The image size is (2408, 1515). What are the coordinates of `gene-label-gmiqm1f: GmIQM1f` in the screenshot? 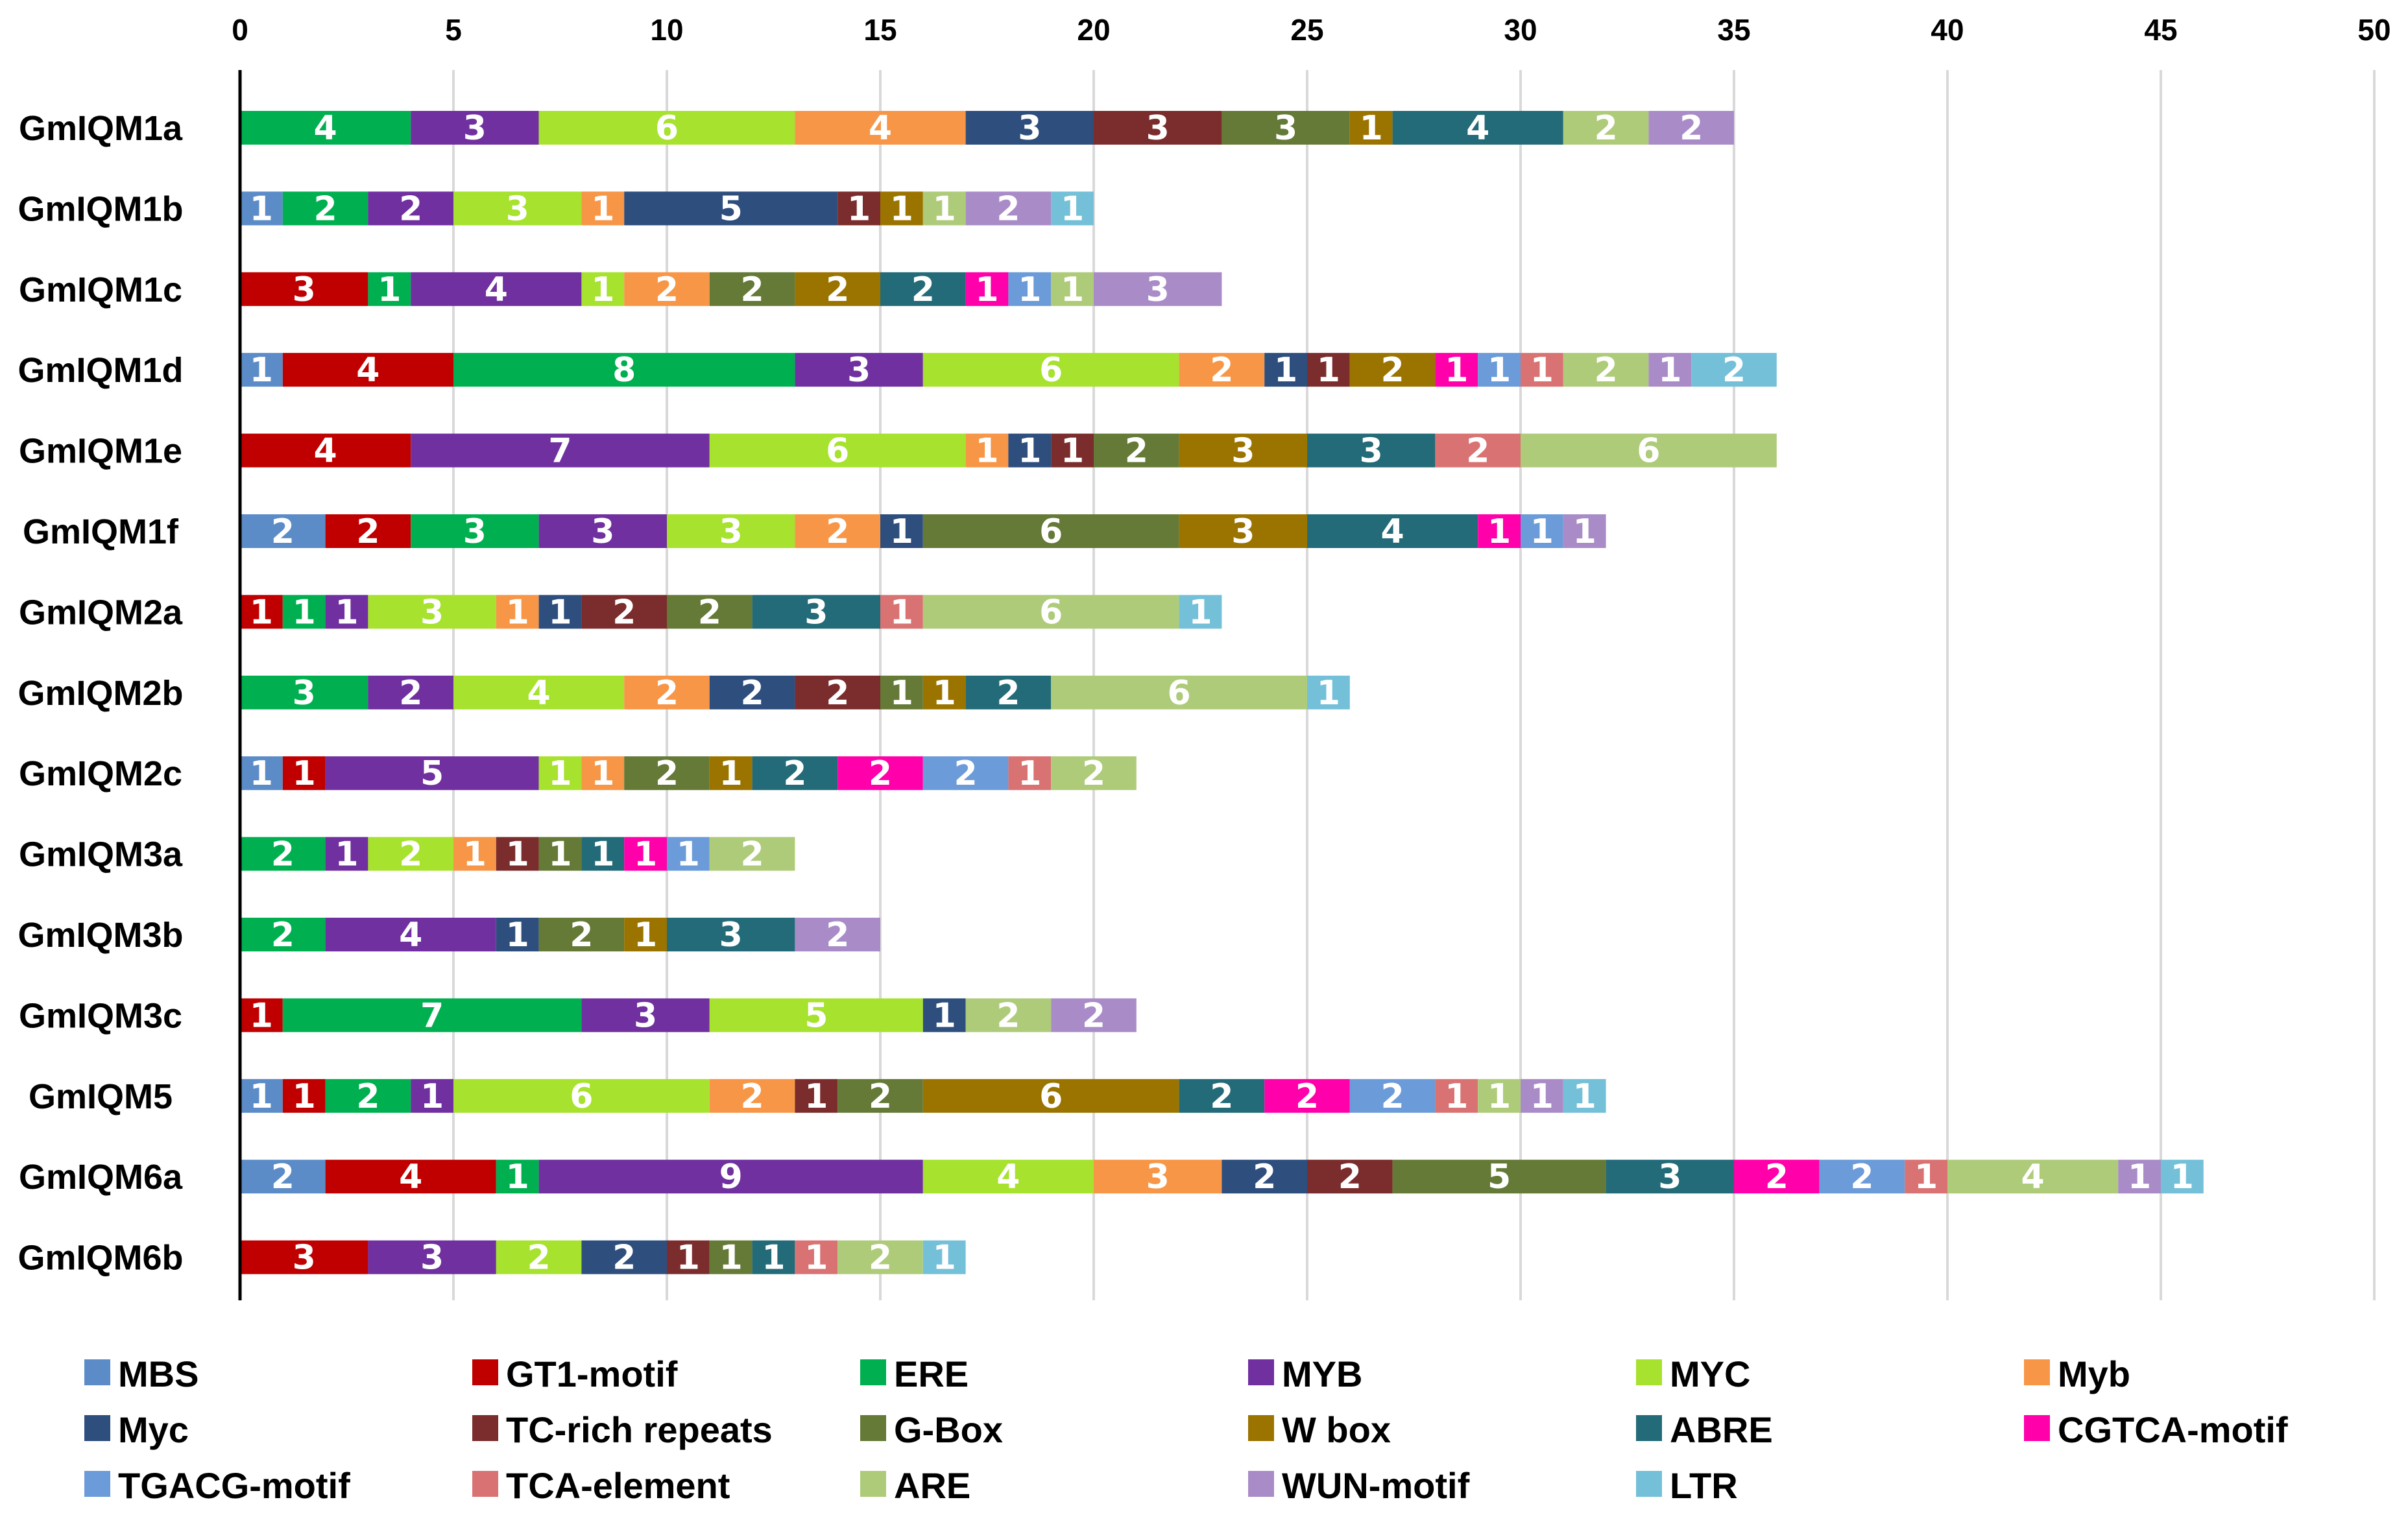 It's located at (101, 531).